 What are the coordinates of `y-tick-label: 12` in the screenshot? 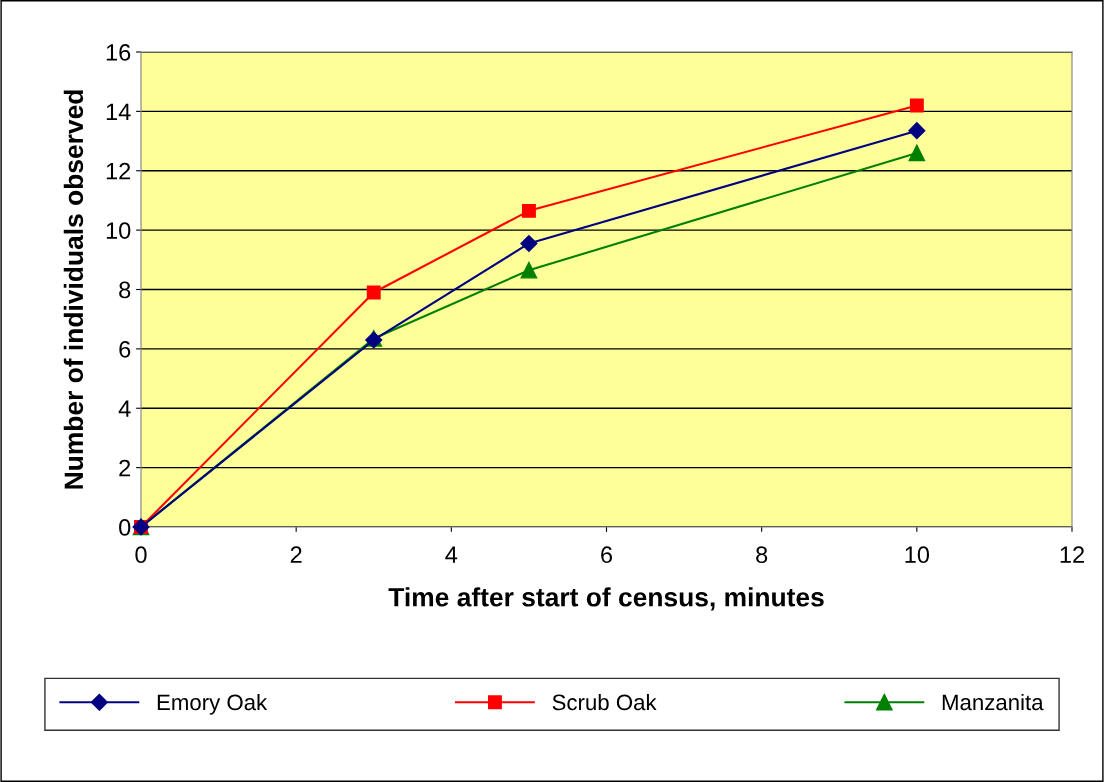 It's located at (118, 171).